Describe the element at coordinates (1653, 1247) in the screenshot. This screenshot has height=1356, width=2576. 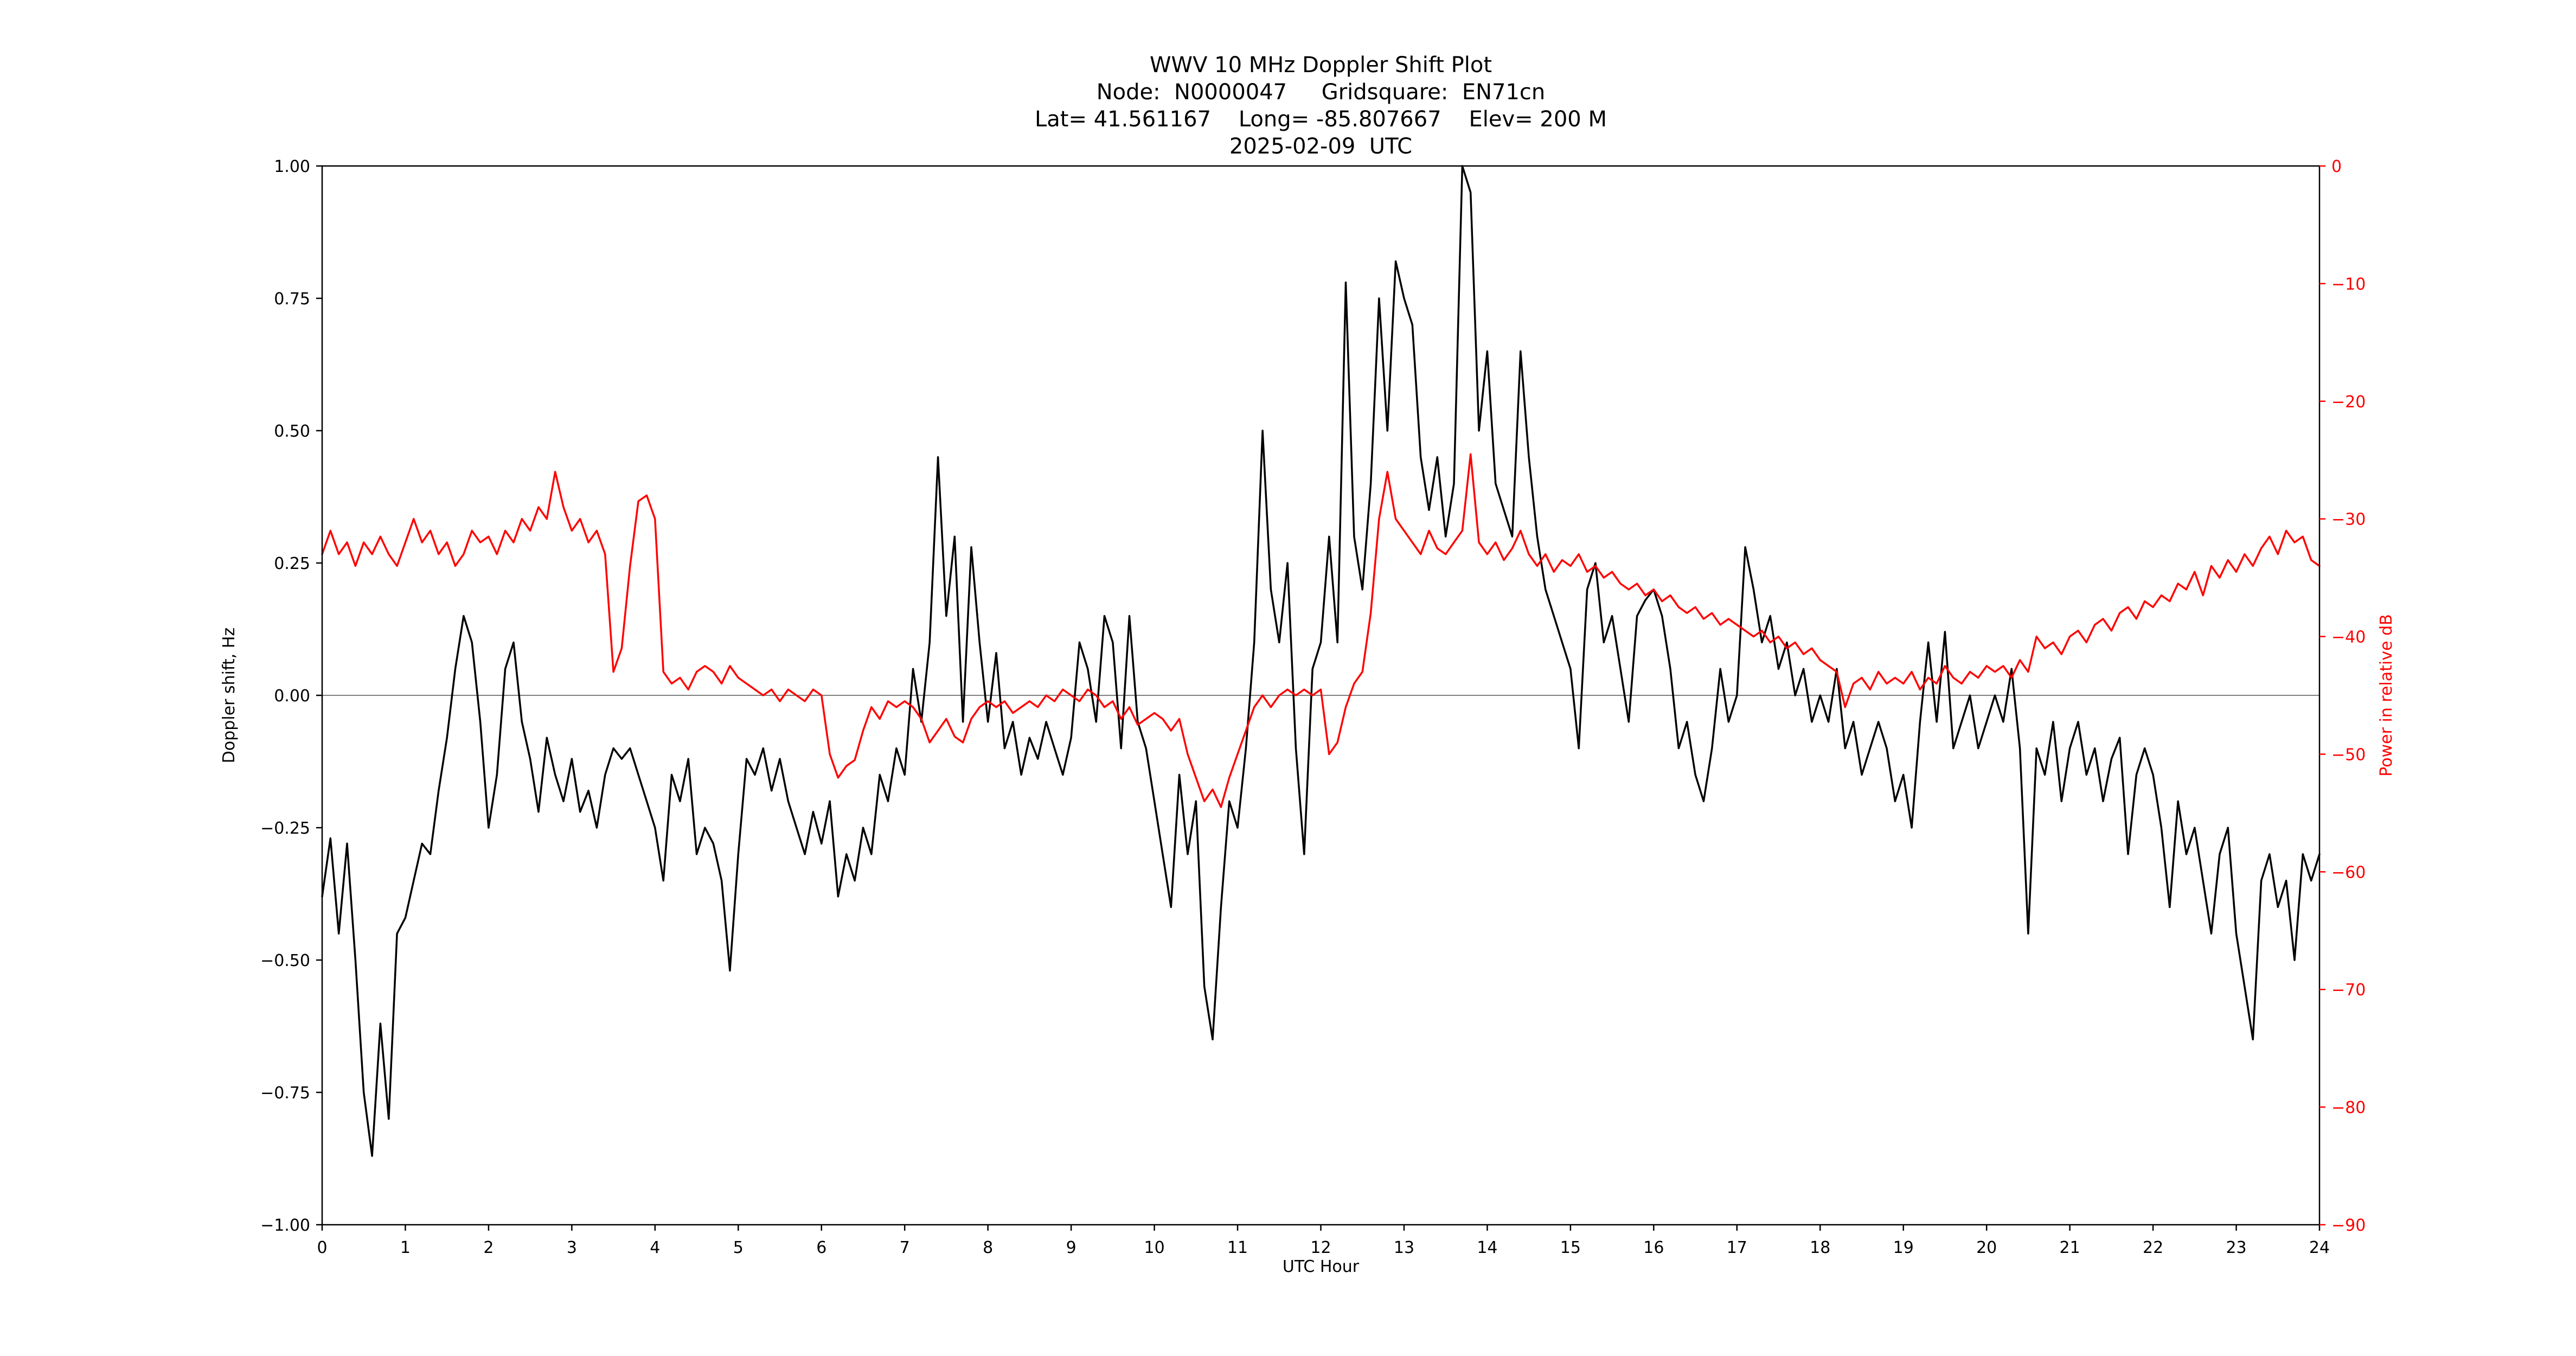
I see `x-tick-label: 16` at that location.